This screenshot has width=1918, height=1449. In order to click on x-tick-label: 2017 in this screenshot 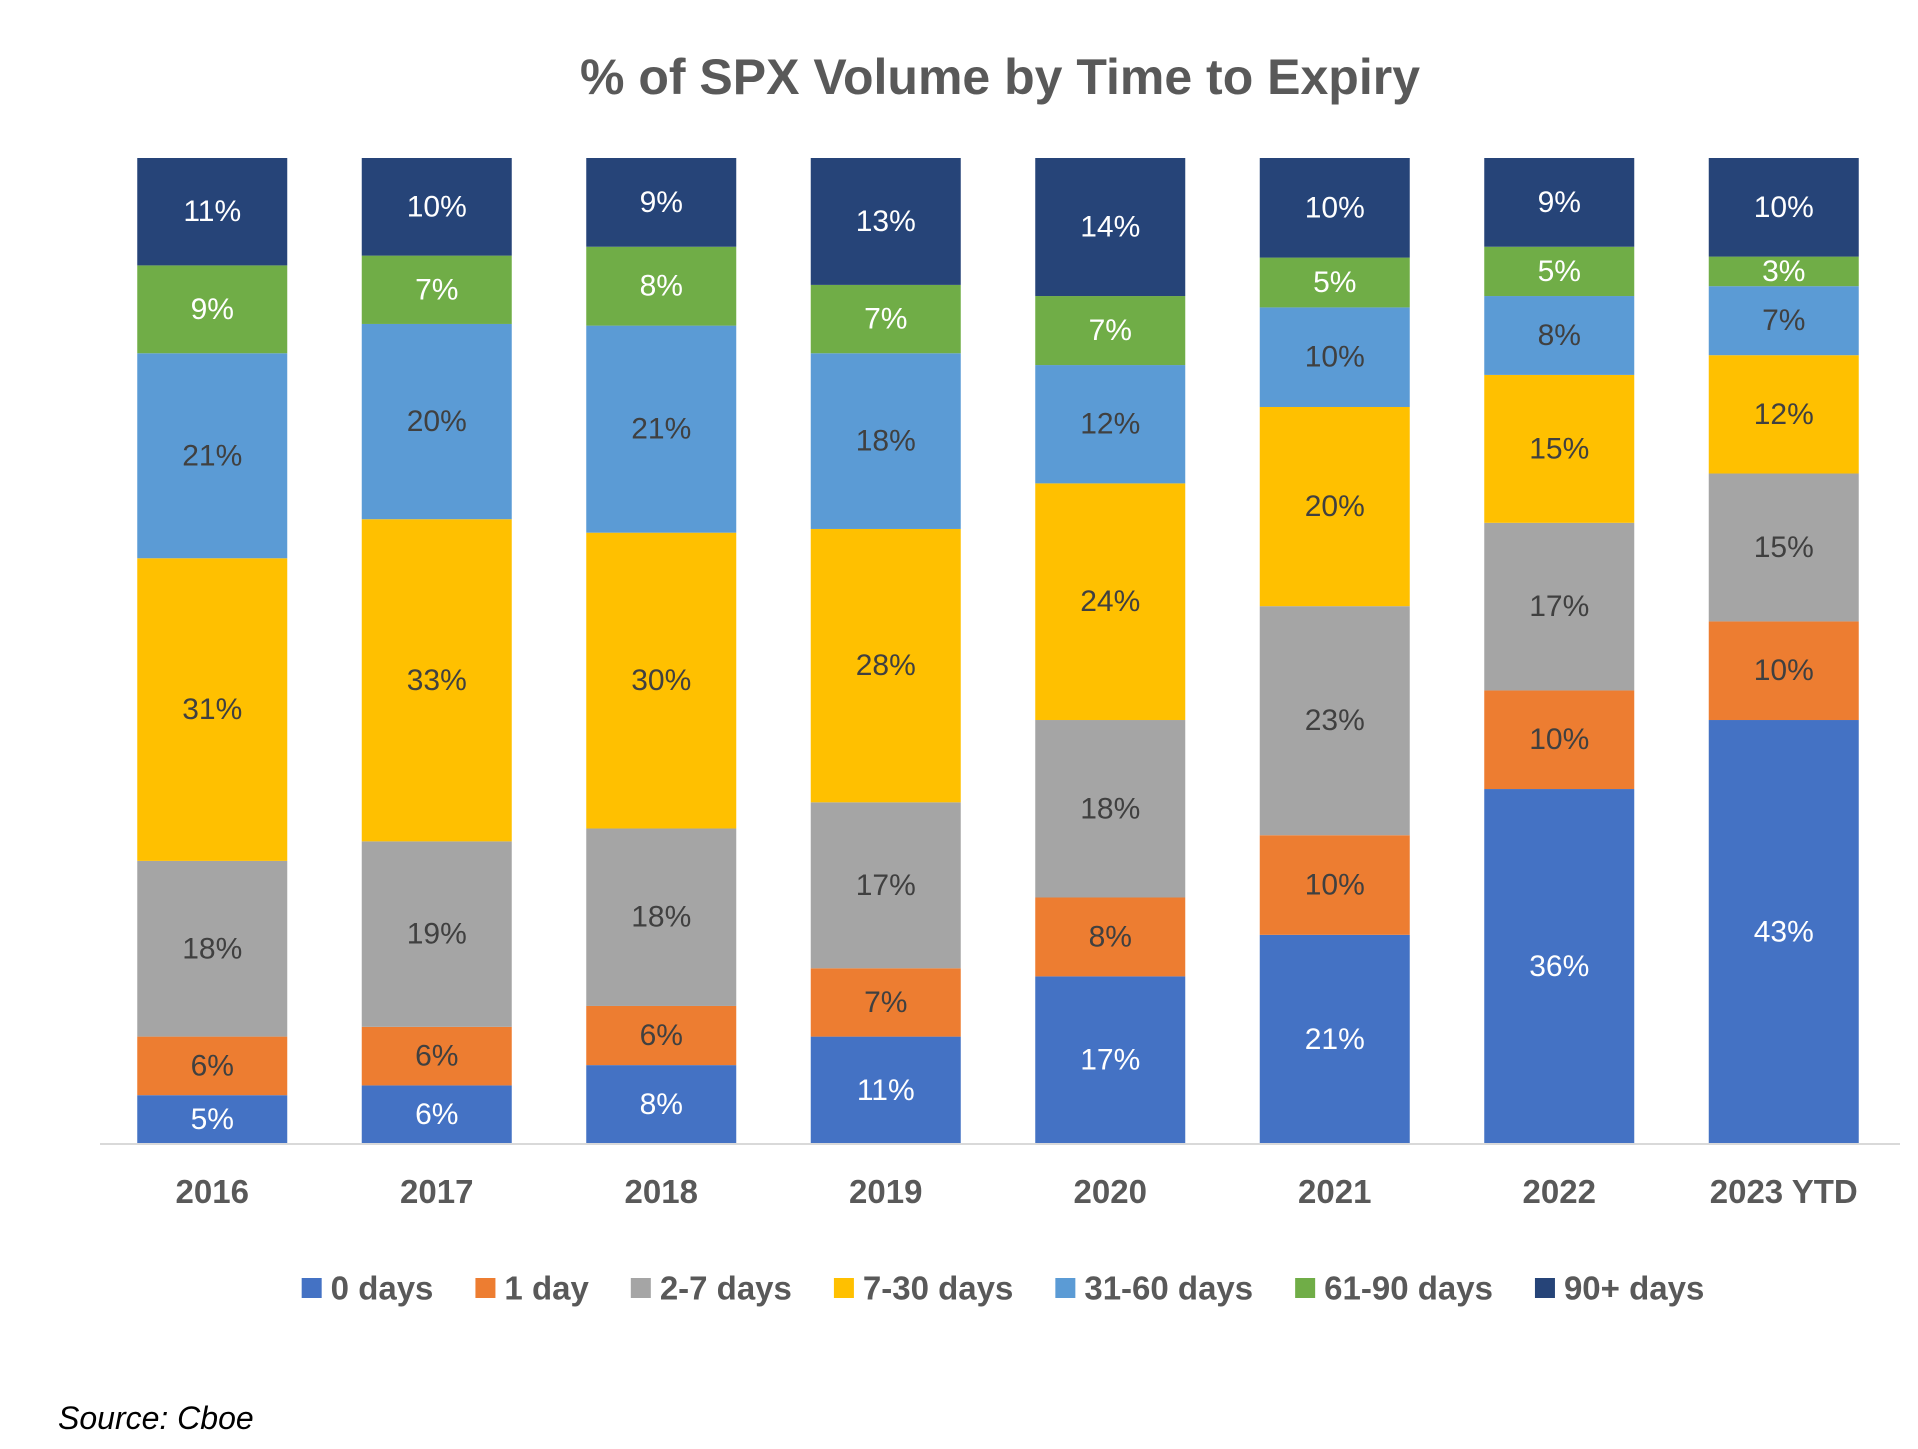, I will do `click(436, 1191)`.